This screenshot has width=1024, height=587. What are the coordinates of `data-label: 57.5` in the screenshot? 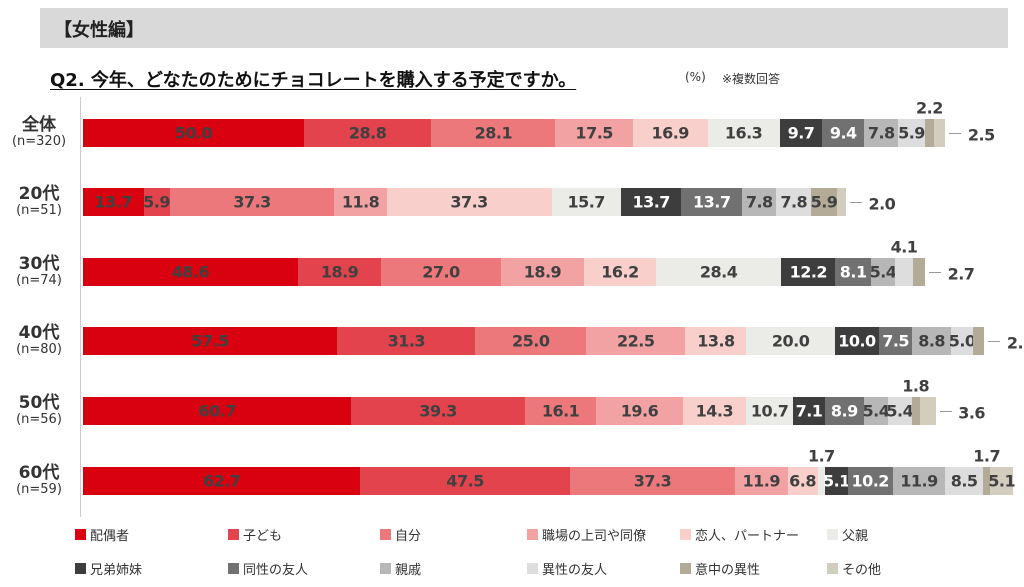 It's located at (210, 341).